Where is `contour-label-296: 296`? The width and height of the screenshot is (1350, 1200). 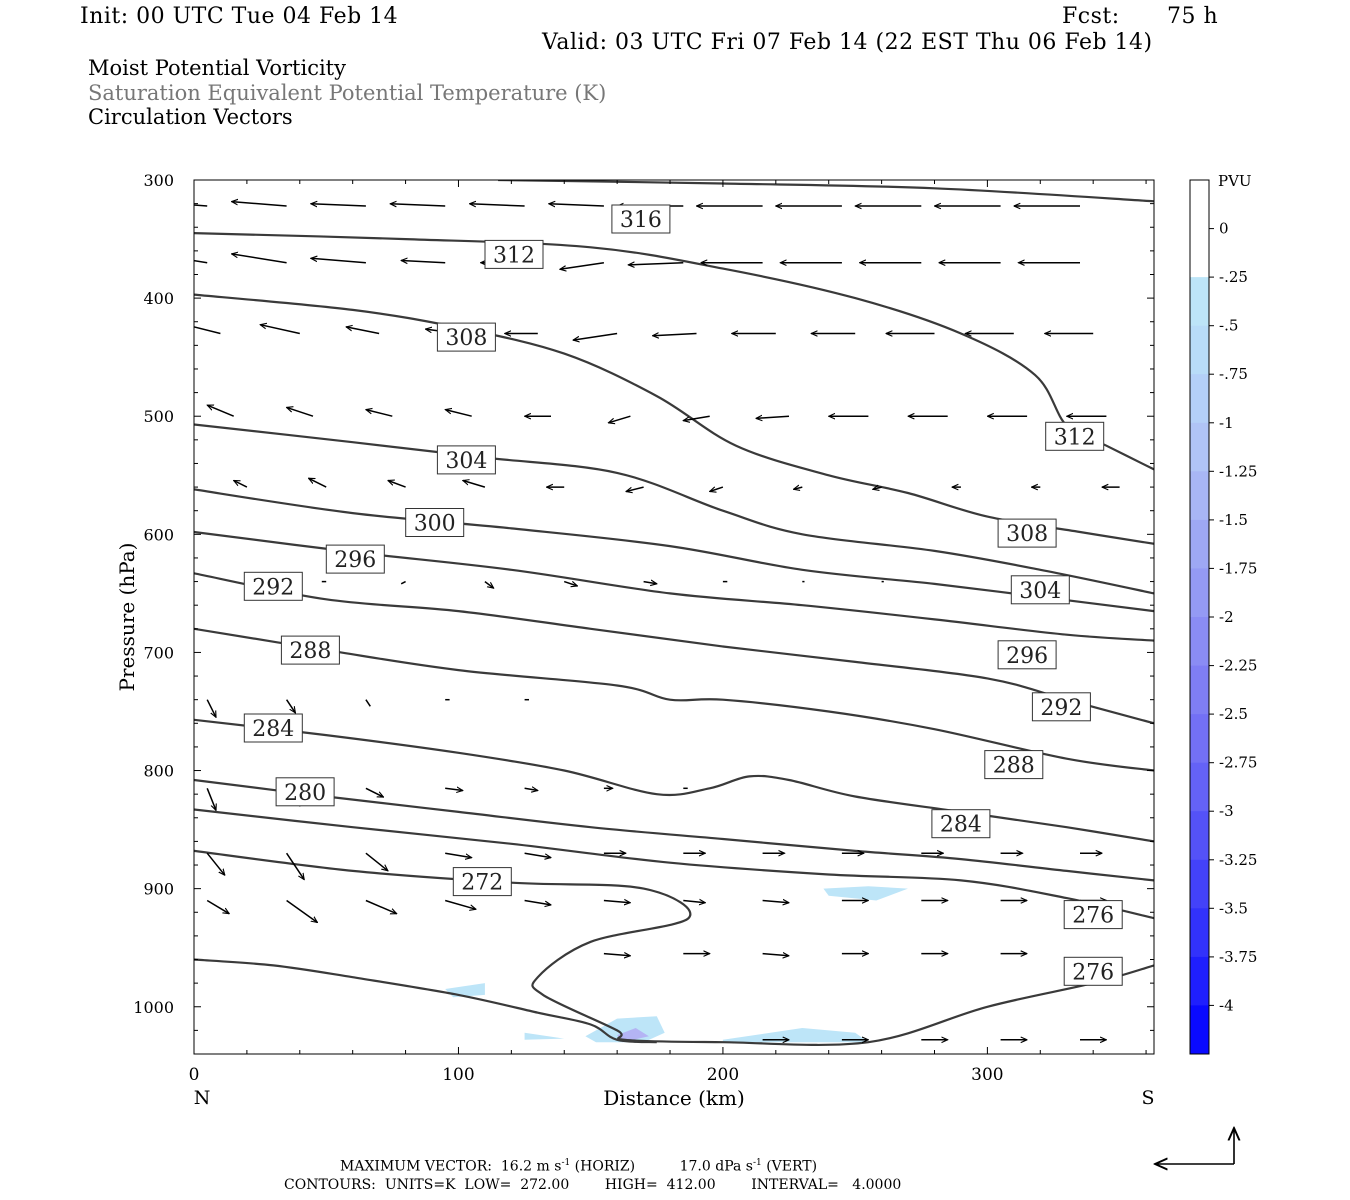 contour-label-296: 296 is located at coordinates (1027, 656).